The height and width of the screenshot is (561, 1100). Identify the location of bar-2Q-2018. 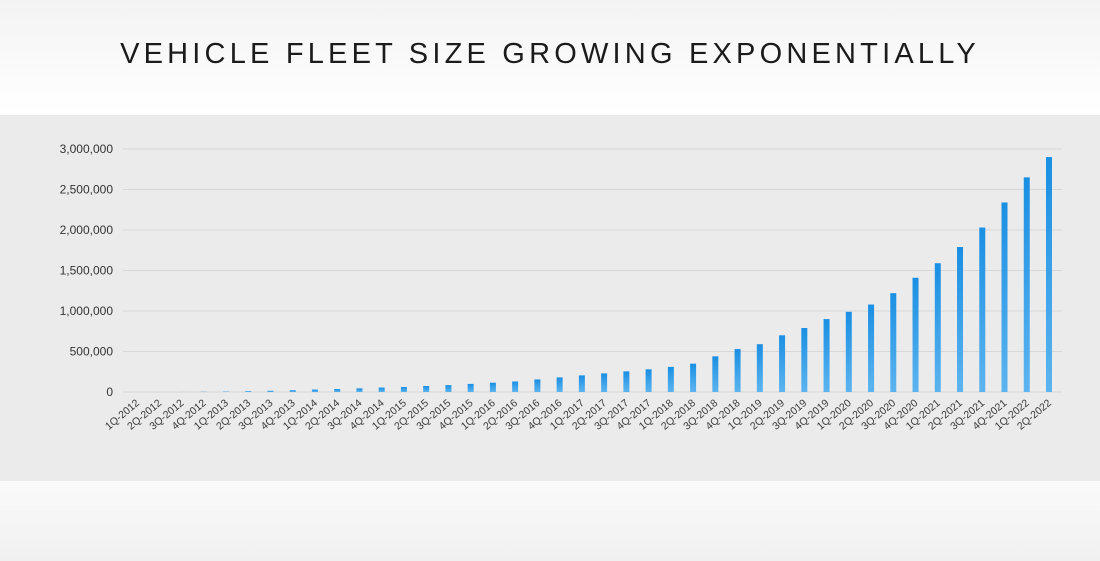
(693, 377).